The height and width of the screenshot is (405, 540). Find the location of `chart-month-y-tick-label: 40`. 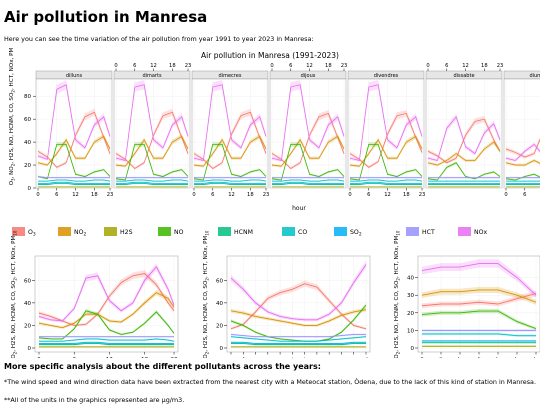

chart-month-y-tick-label: 40 is located at coordinates (219, 304).